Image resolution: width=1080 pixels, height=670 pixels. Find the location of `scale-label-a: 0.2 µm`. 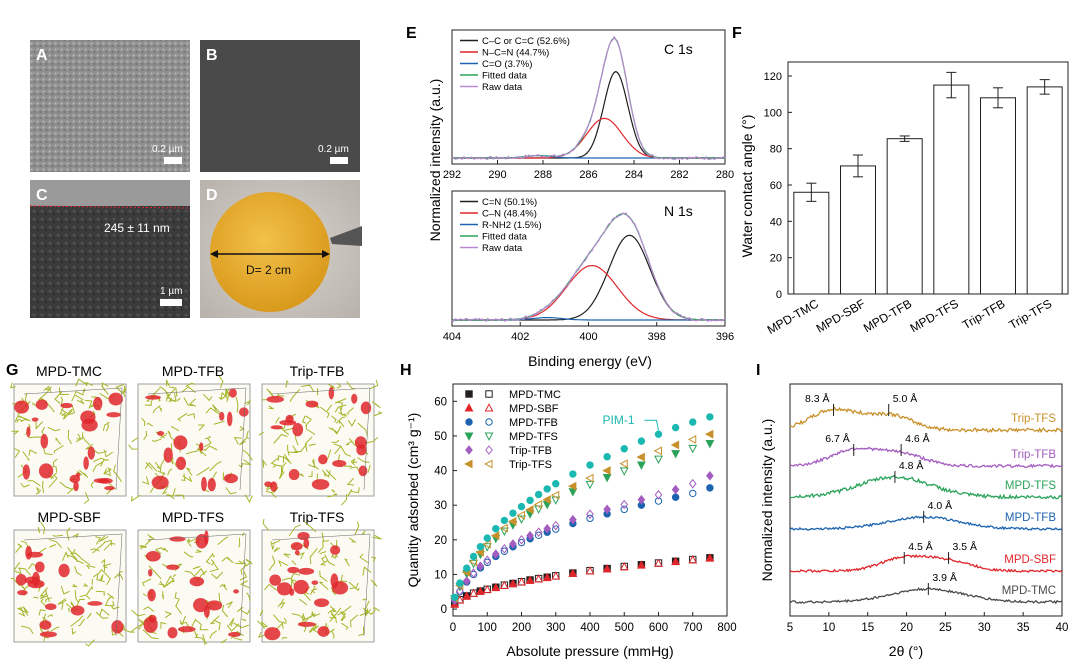

scale-label-a: 0.2 µm is located at coordinates (167, 149).